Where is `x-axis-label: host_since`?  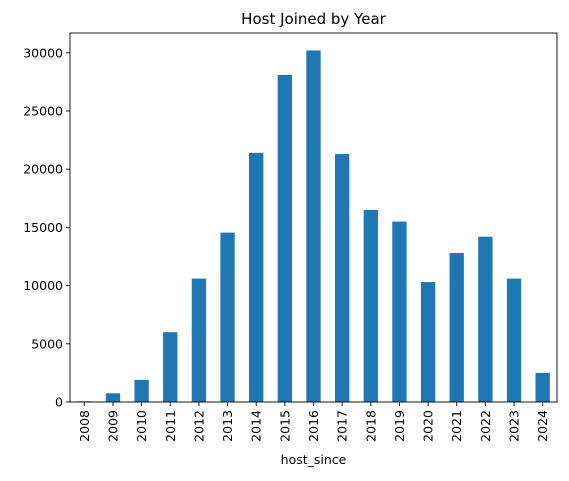
x-axis-label: host_since is located at coordinates (314, 459).